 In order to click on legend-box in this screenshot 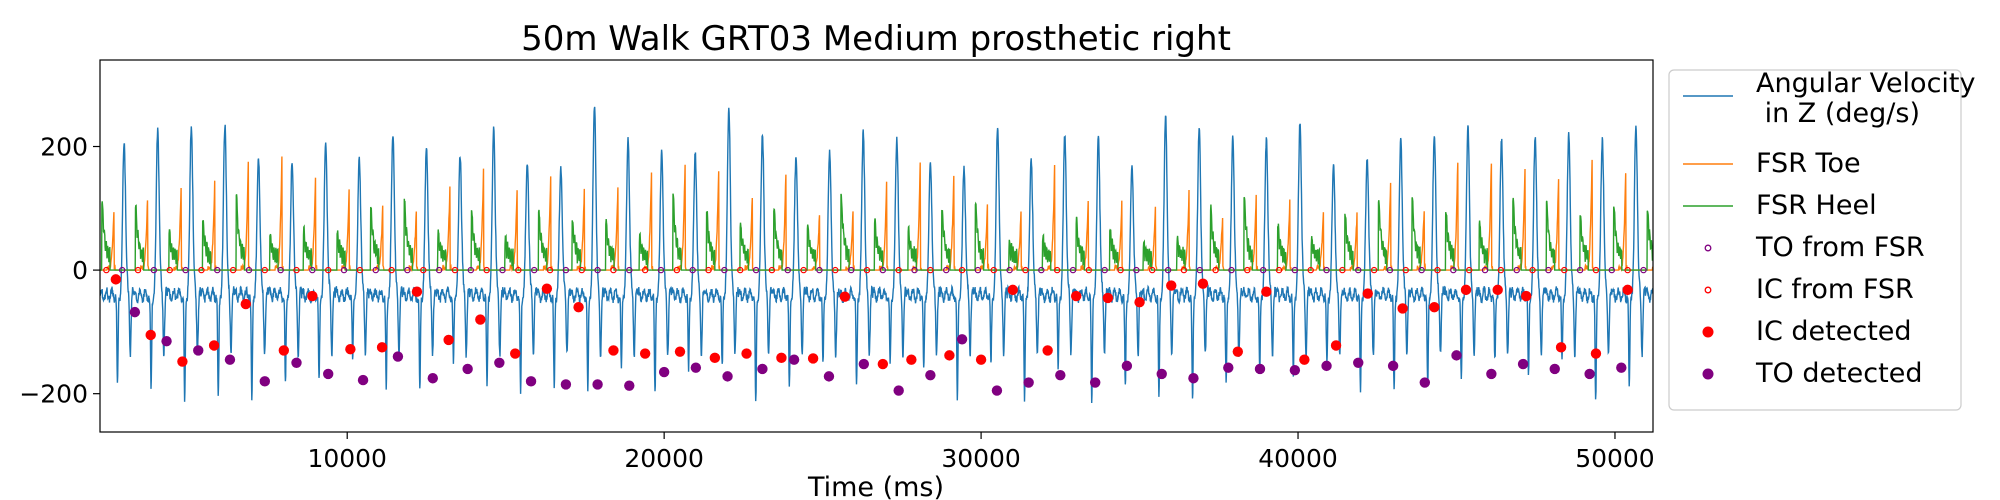, I will do `click(1815, 240)`.